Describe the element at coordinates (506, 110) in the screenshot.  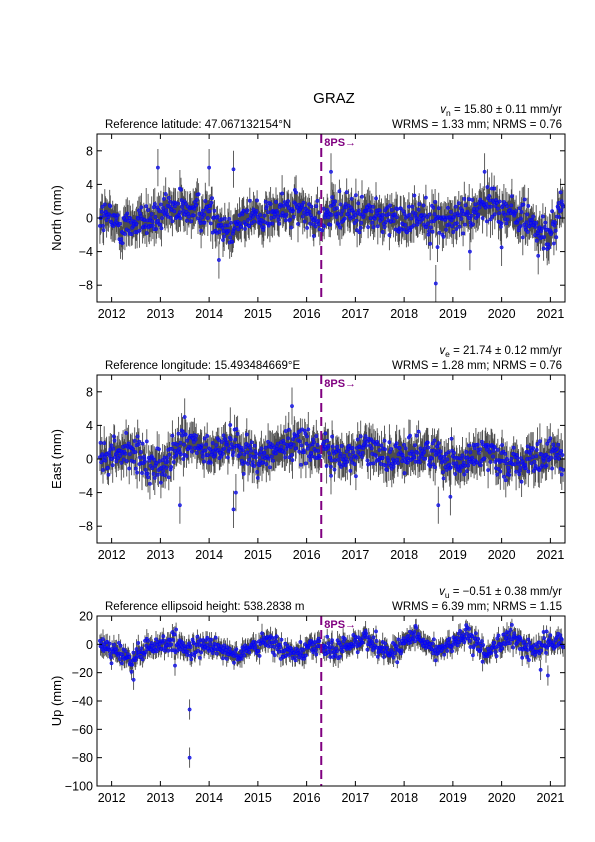
I see `velocity-value: = 15.80 ± 0.11 mm/yr` at that location.